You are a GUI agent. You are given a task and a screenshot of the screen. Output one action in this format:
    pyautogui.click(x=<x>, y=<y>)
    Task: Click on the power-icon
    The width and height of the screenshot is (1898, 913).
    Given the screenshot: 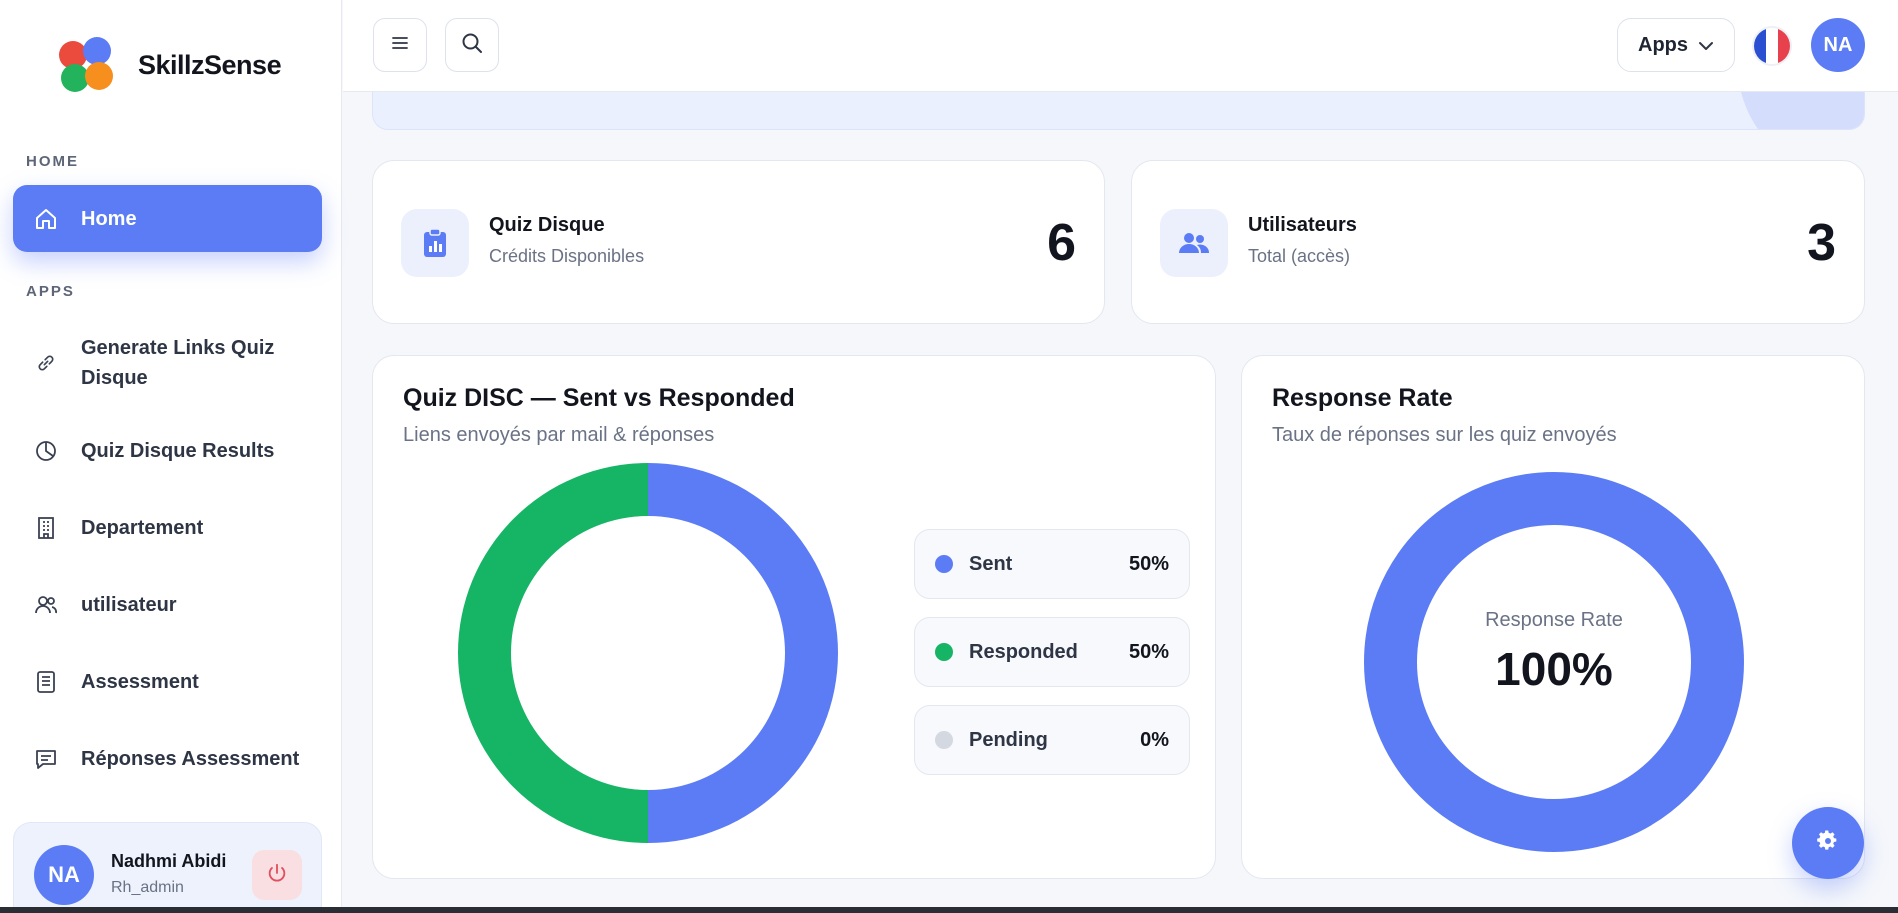 What is the action you would take?
    pyautogui.click(x=277, y=875)
    